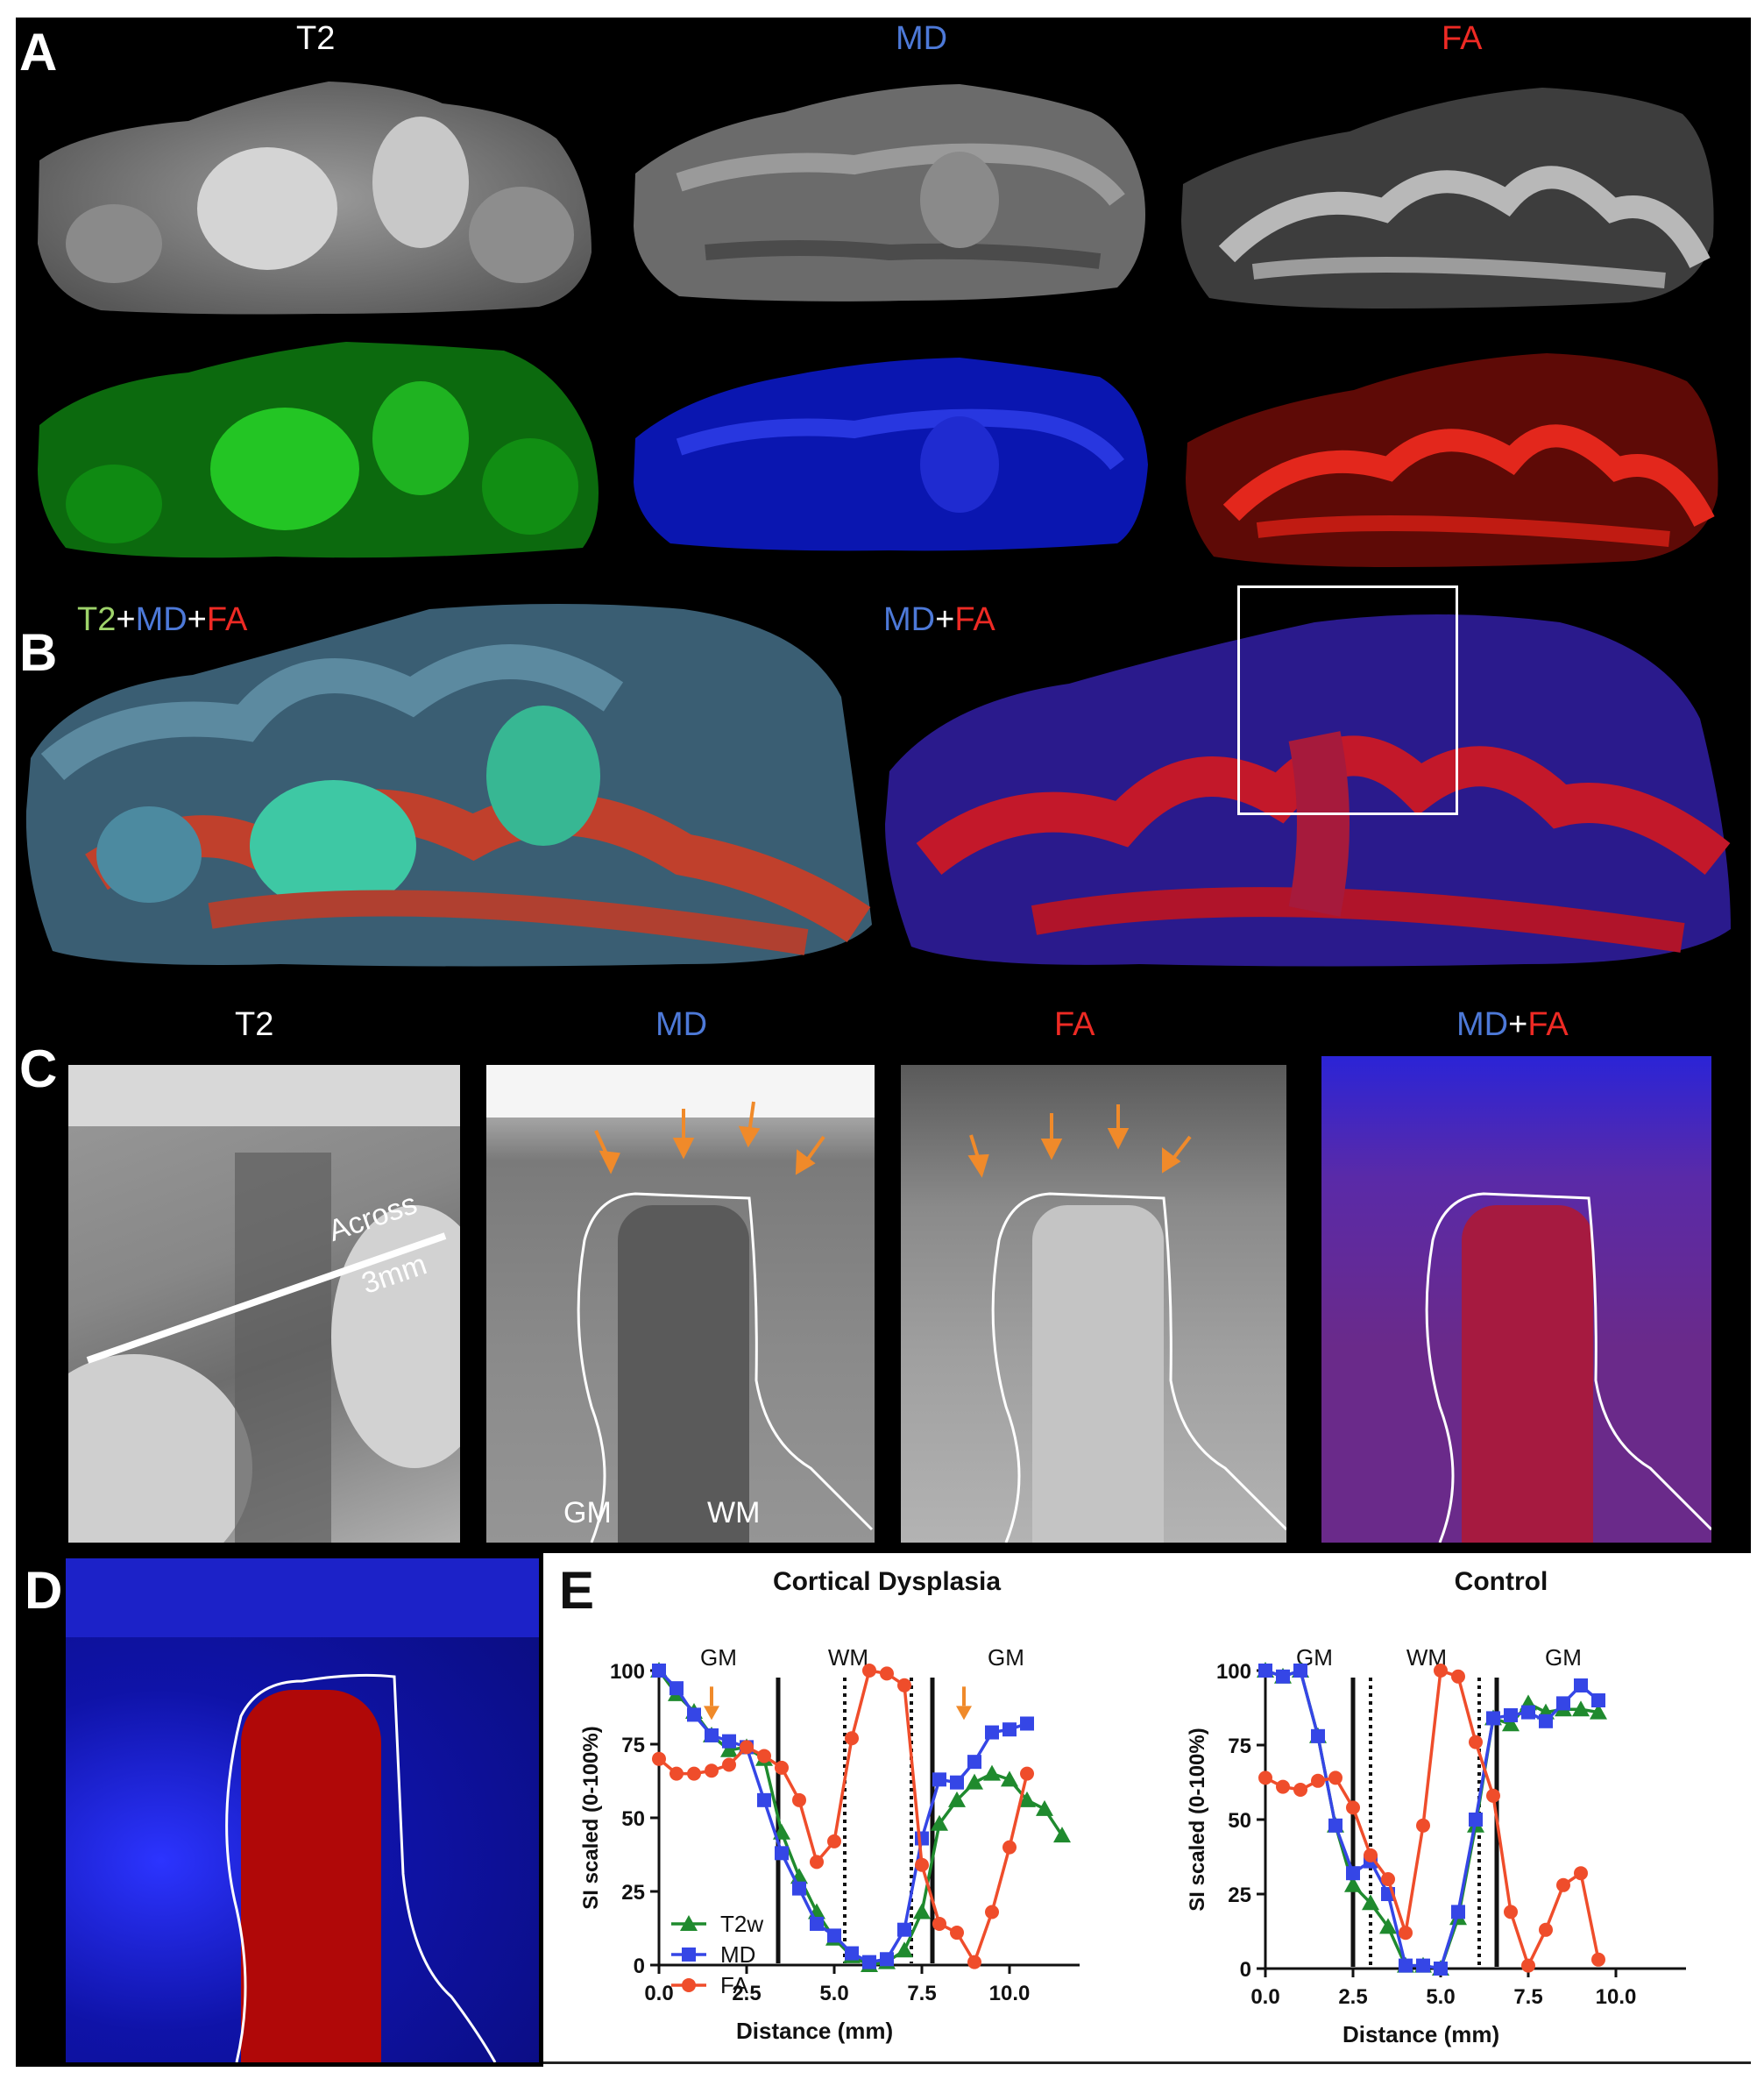 The image size is (1764, 2079). Describe the element at coordinates (1564, 1657) in the screenshot. I see `chart-ctrl-region-label: GM` at that location.